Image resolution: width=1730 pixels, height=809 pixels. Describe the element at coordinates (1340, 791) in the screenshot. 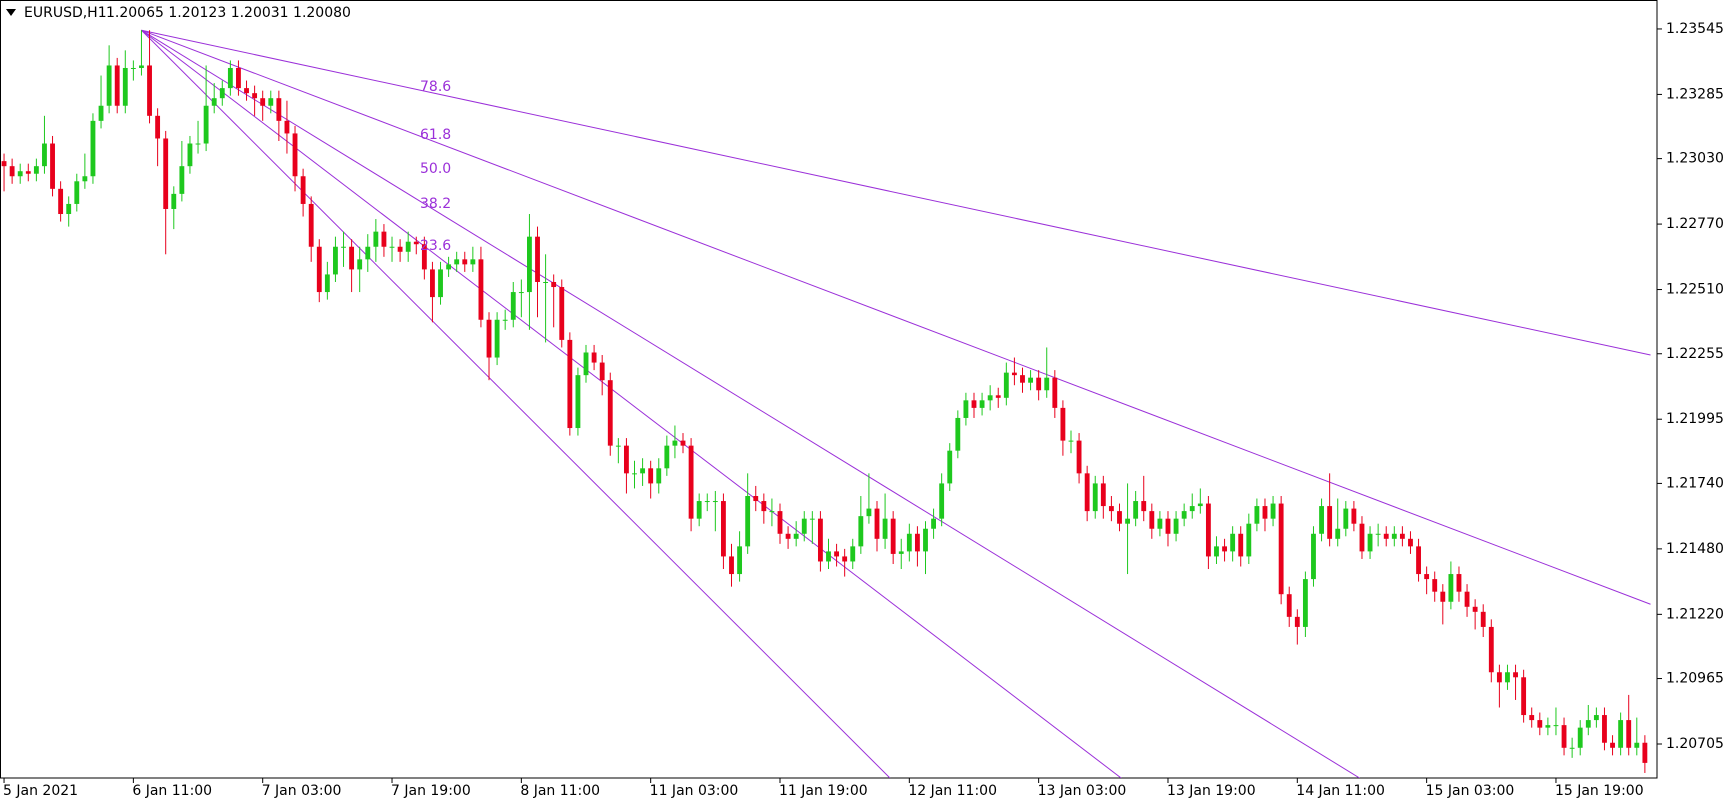

I see `x-tick-label: 14 Jan 11:00` at that location.